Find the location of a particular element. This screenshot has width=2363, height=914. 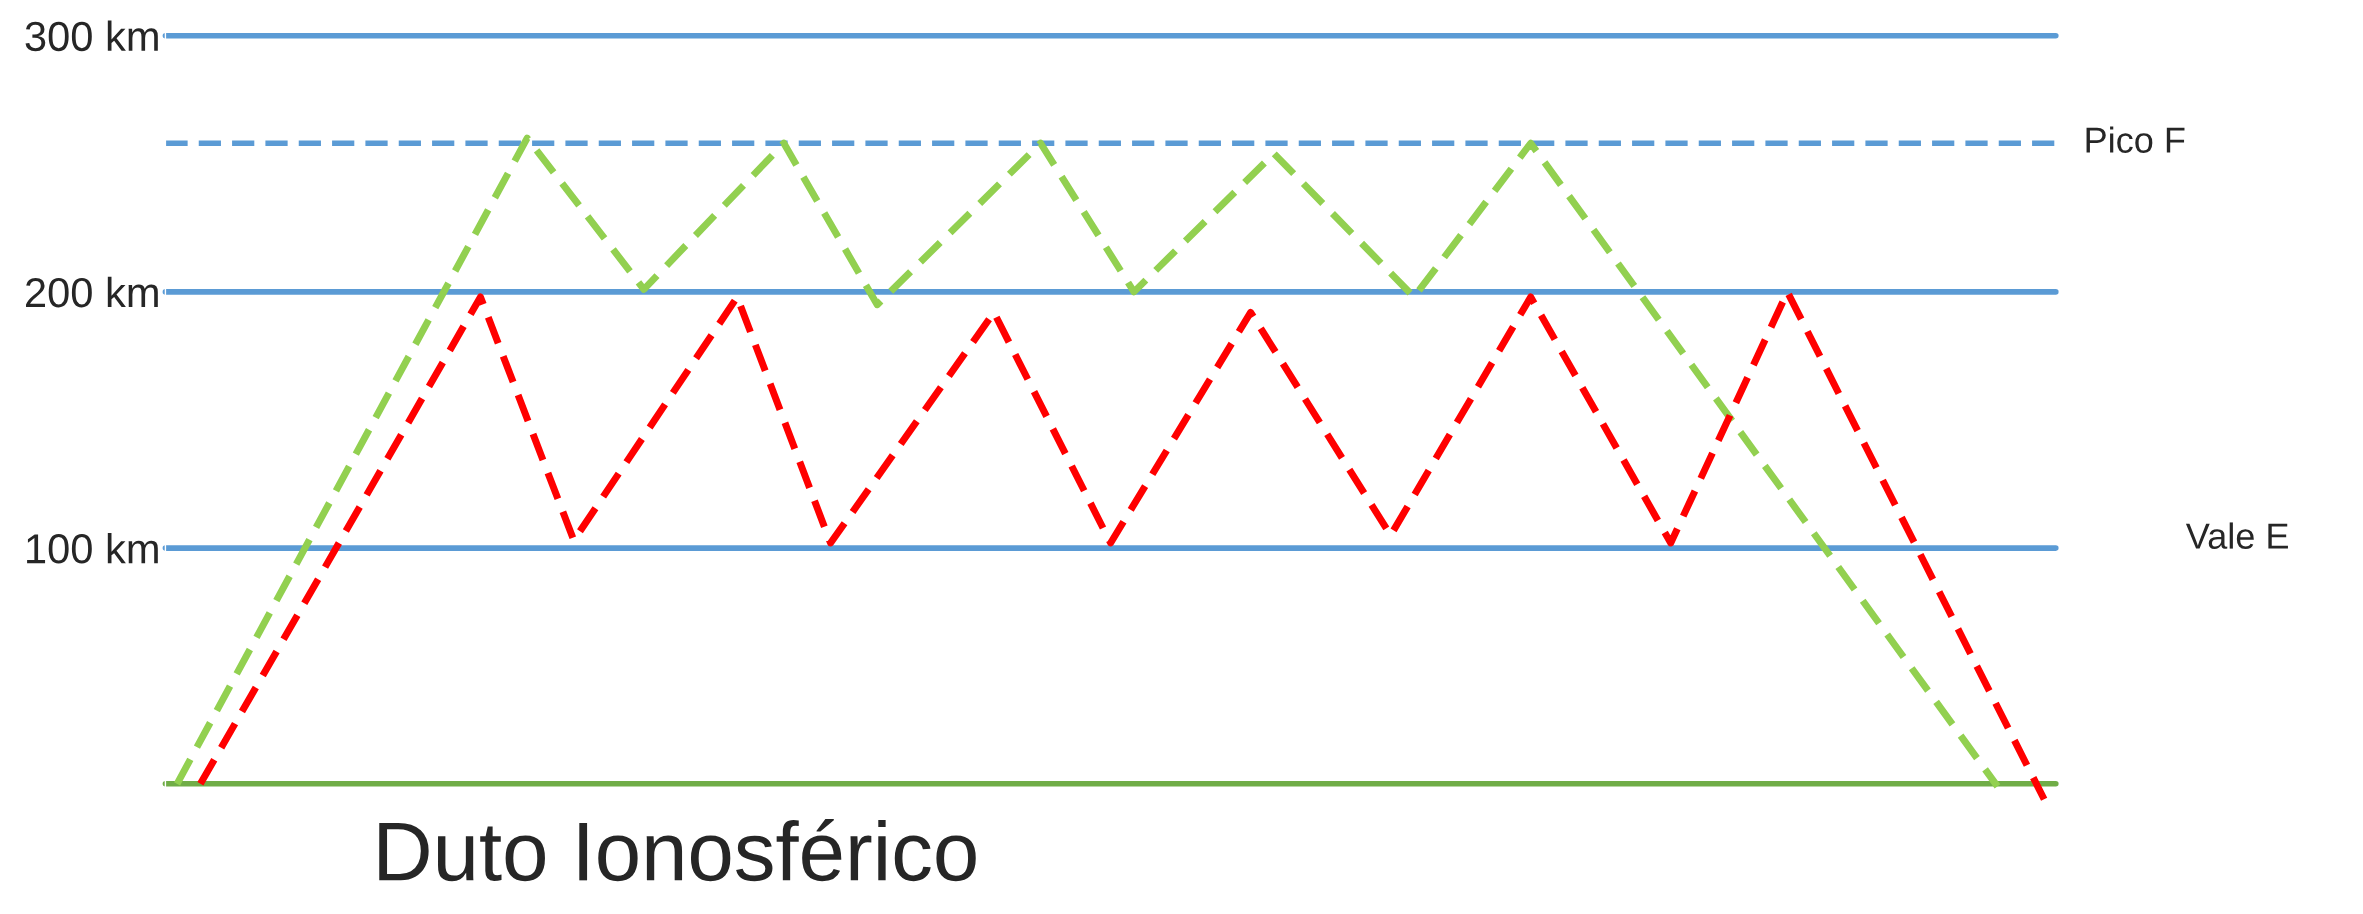

x-axis-title: Duto Ionosférico is located at coordinates (677, 850).